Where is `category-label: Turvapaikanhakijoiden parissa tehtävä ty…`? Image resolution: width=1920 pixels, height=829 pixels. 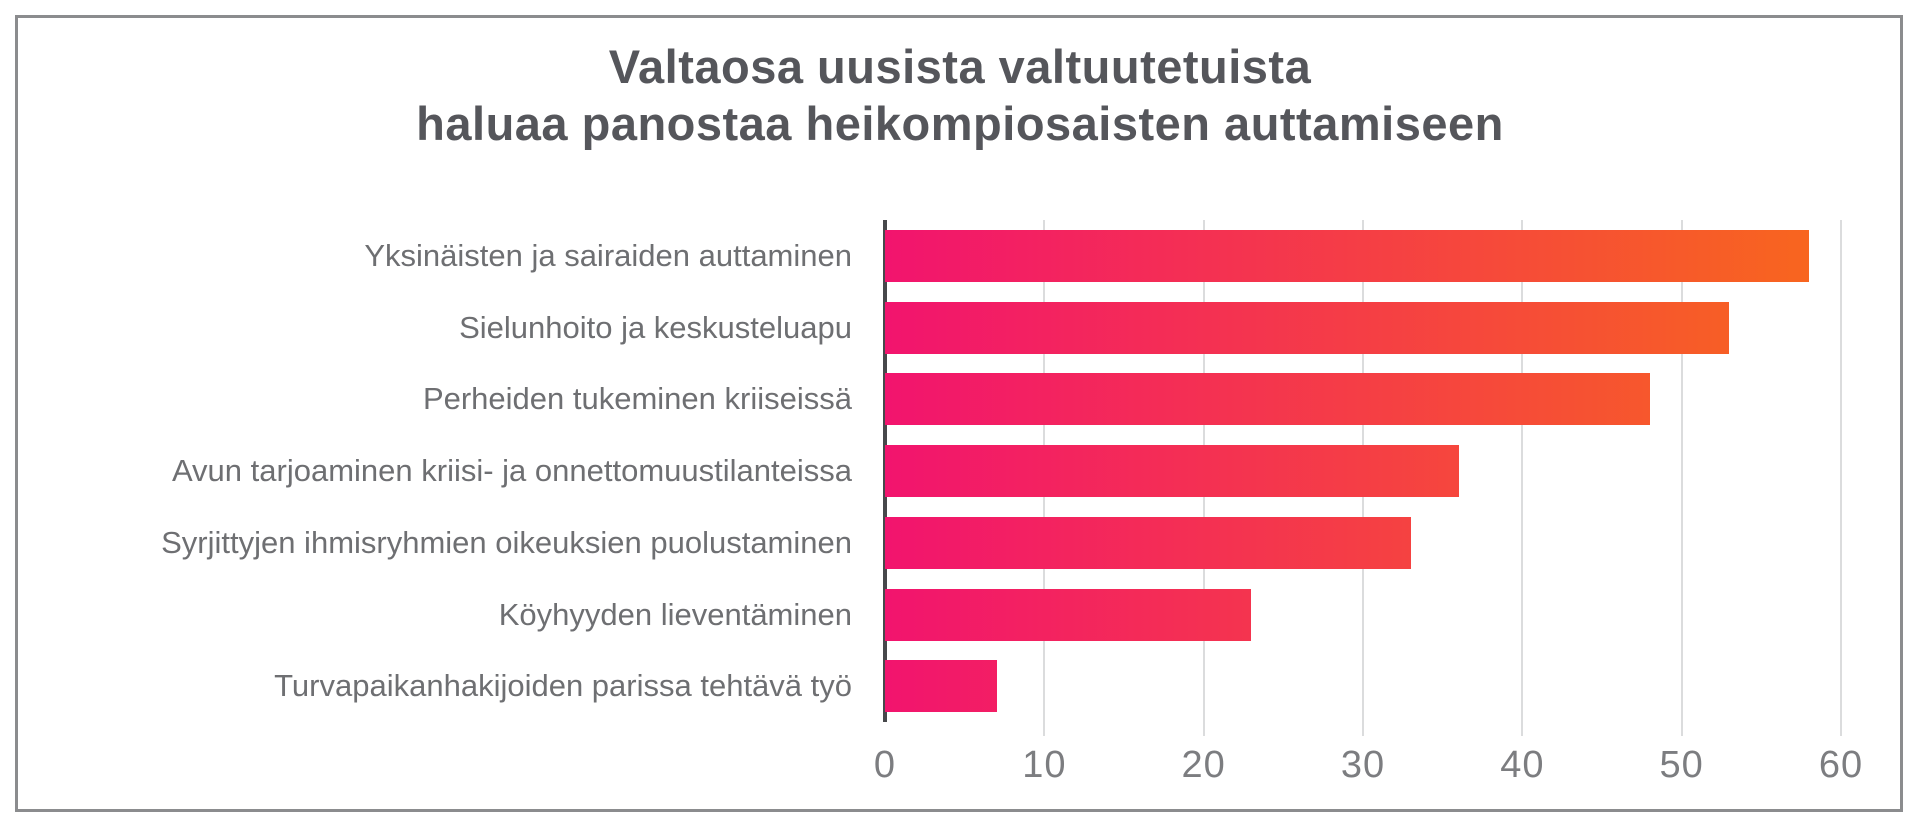 category-label: Turvapaikanhakijoiden parissa tehtävä ty… is located at coordinates (563, 686).